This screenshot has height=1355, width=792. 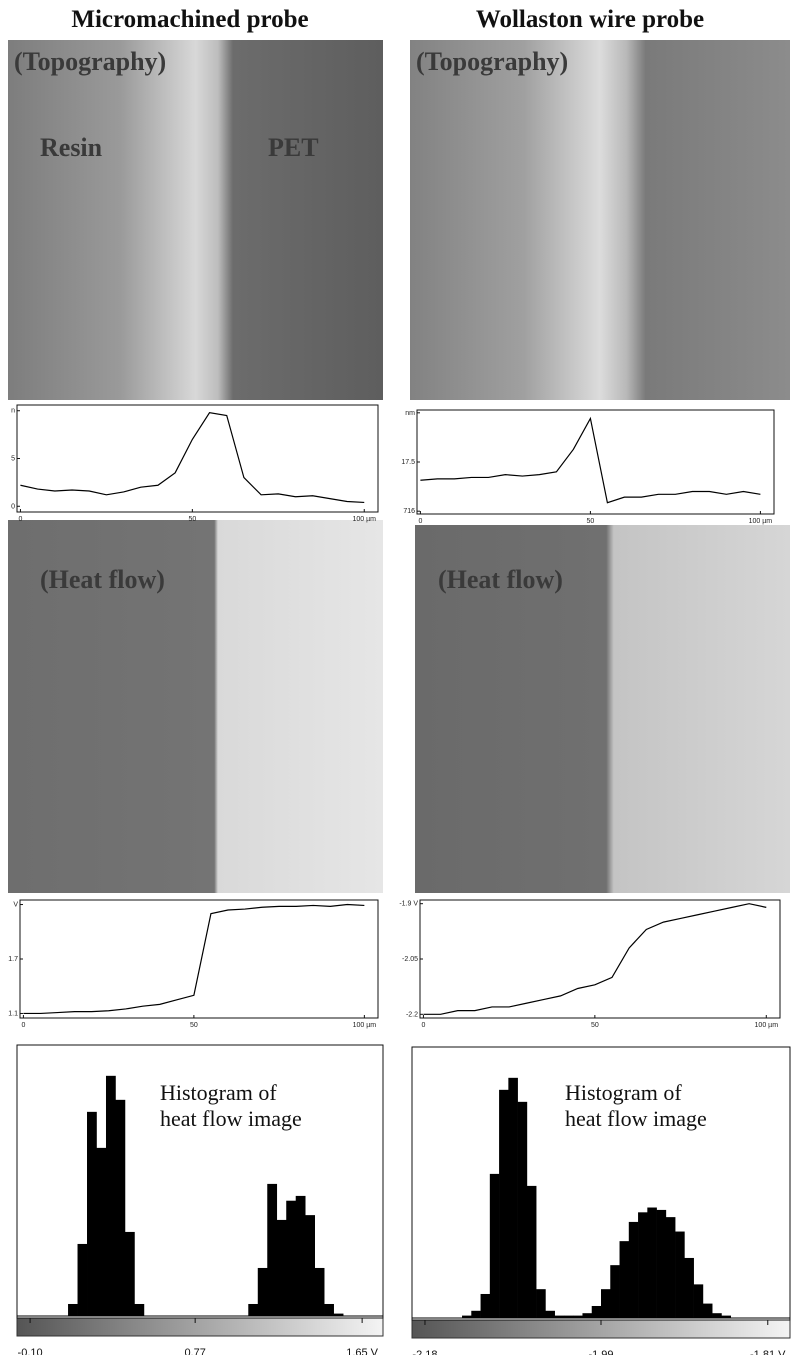 What do you see at coordinates (424, 1352) in the screenshot?
I see `x-tick-label: -2.18` at bounding box center [424, 1352].